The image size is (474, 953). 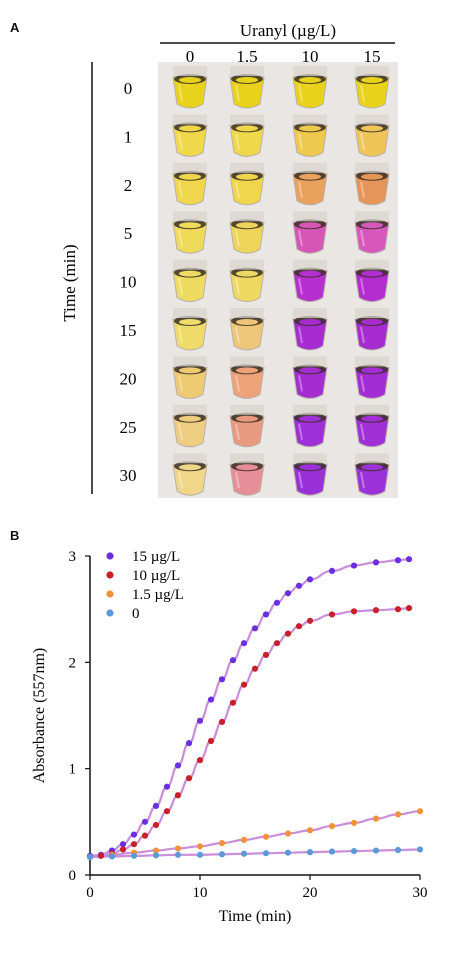 What do you see at coordinates (190, 56) in the screenshot?
I see `column-label: 0` at bounding box center [190, 56].